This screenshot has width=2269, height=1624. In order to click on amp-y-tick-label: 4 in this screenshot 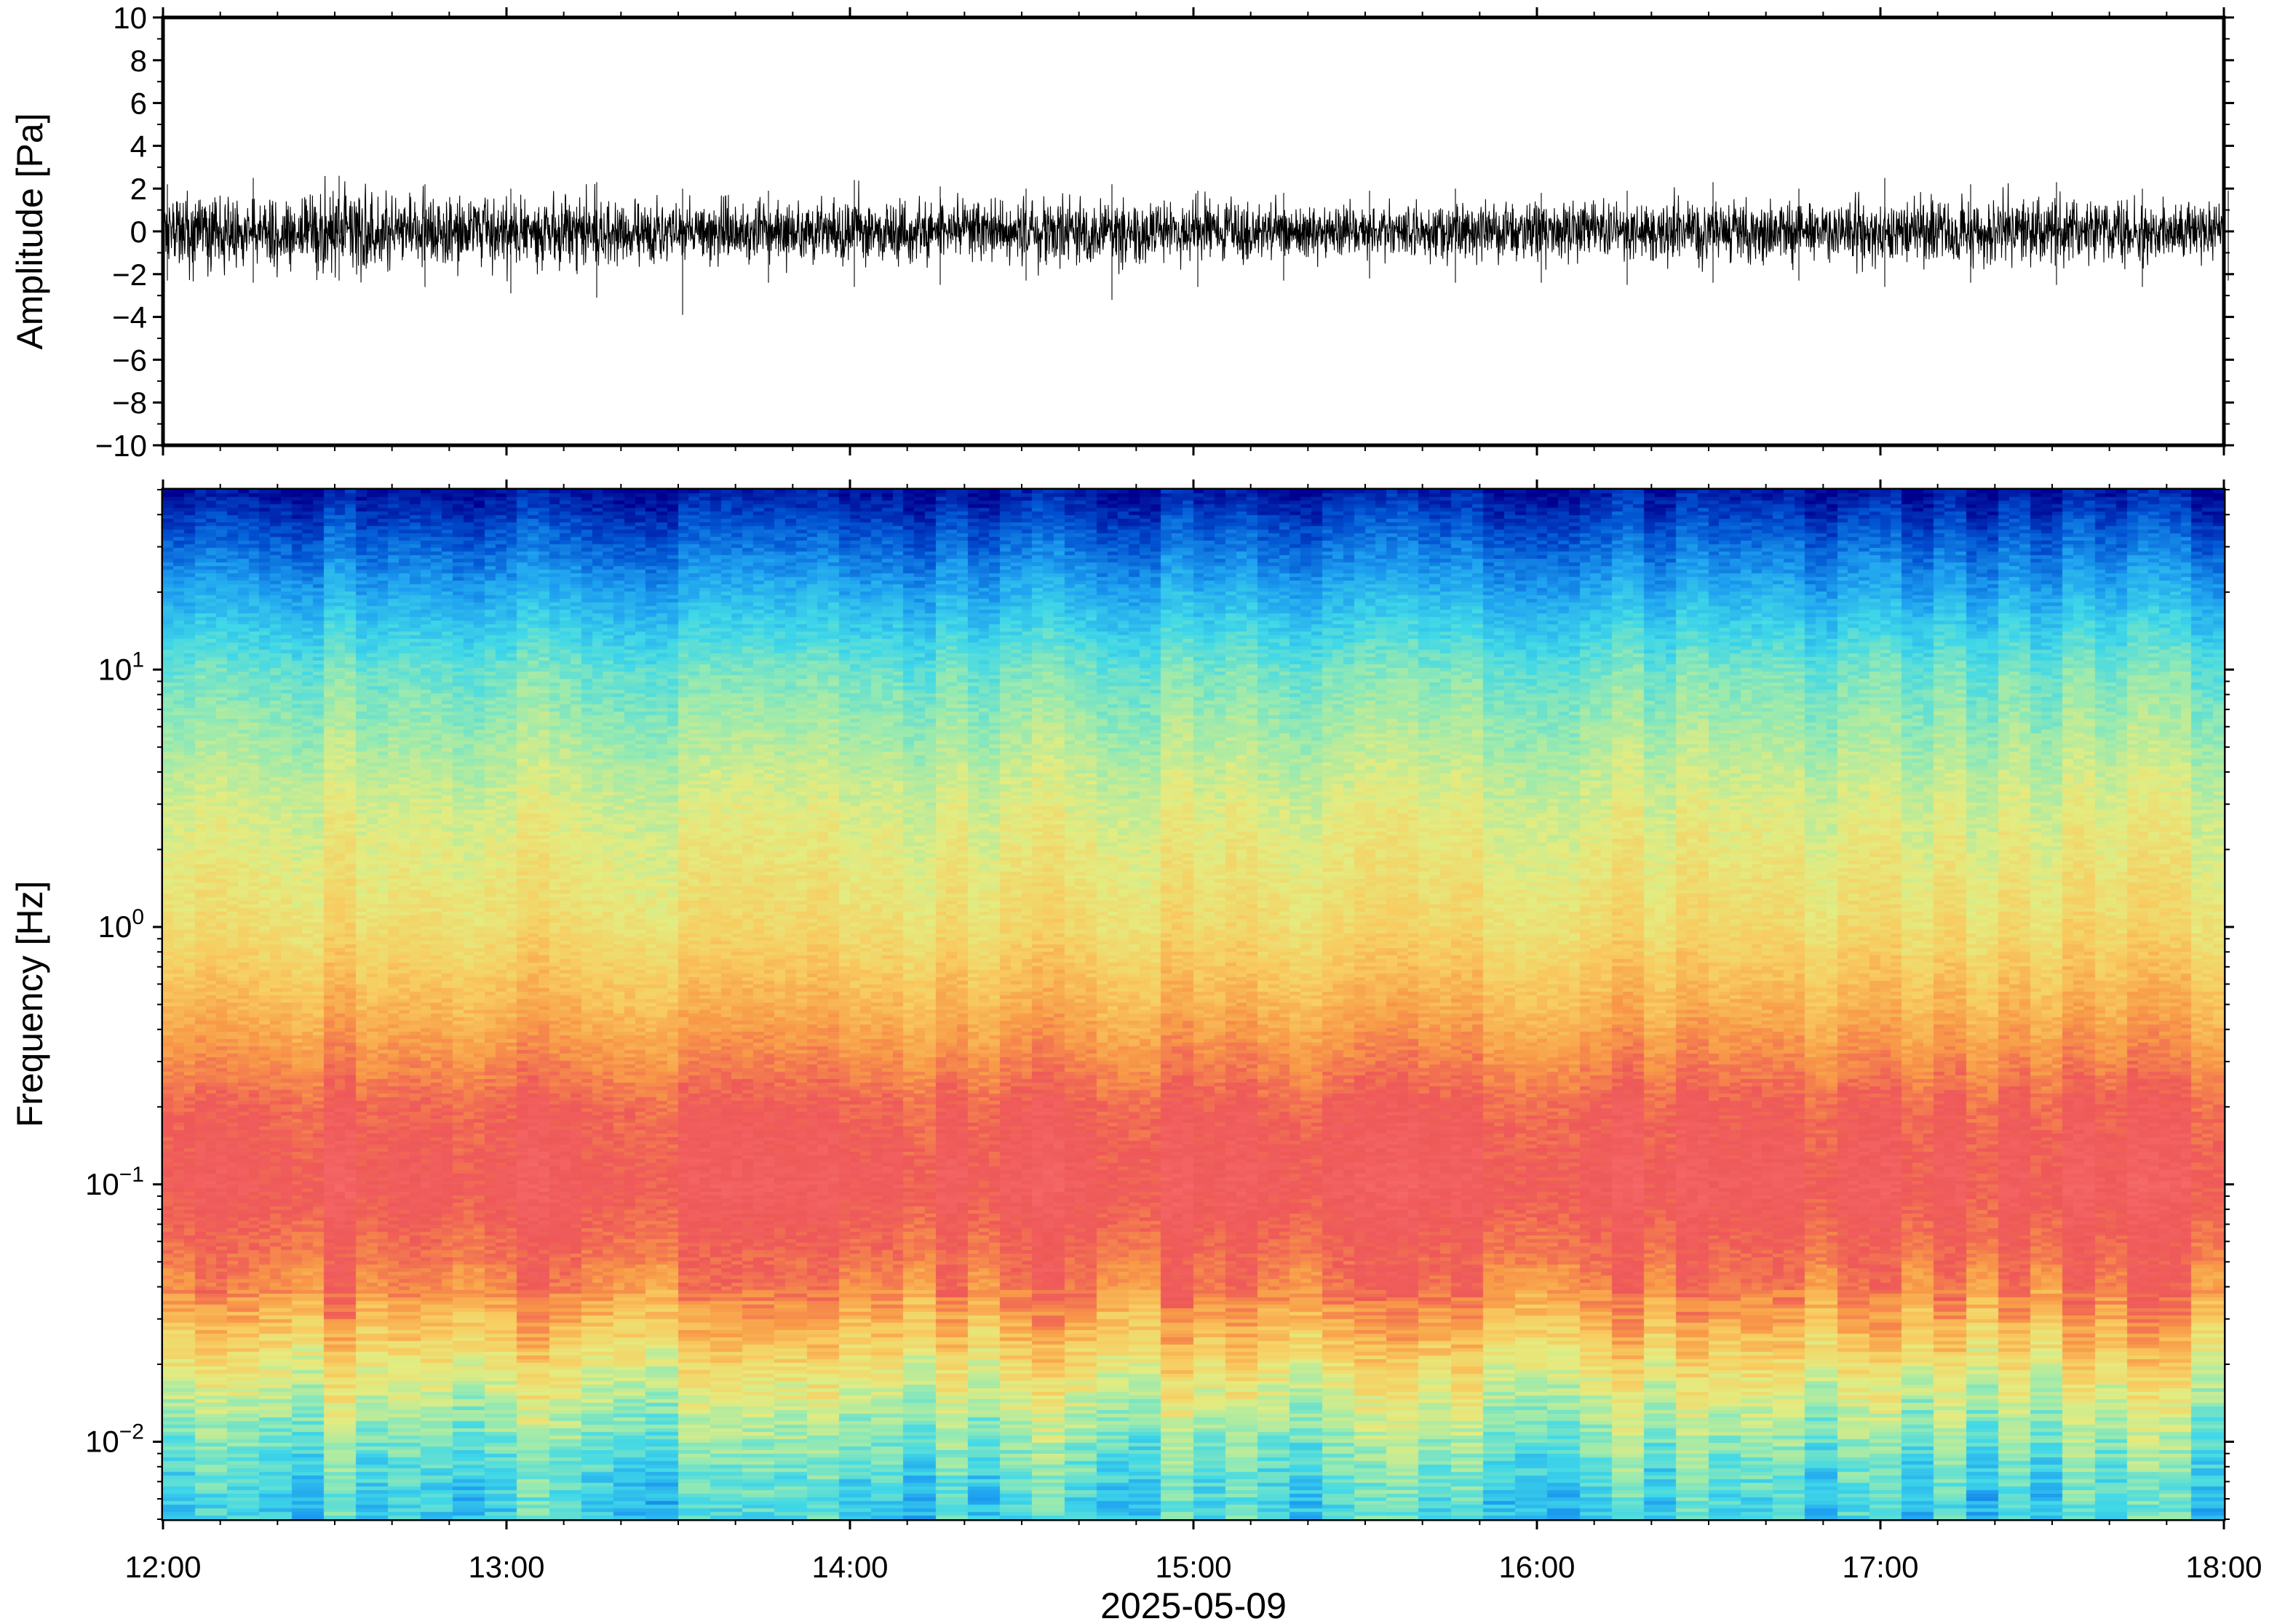, I will do `click(138, 146)`.